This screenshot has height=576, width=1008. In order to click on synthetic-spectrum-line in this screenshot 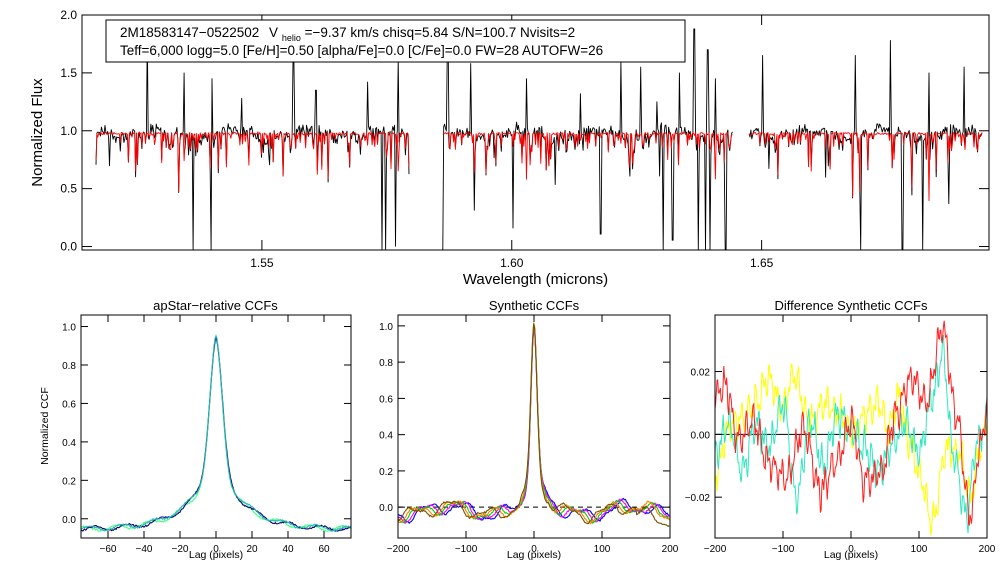, I will do `click(539, 167)`.